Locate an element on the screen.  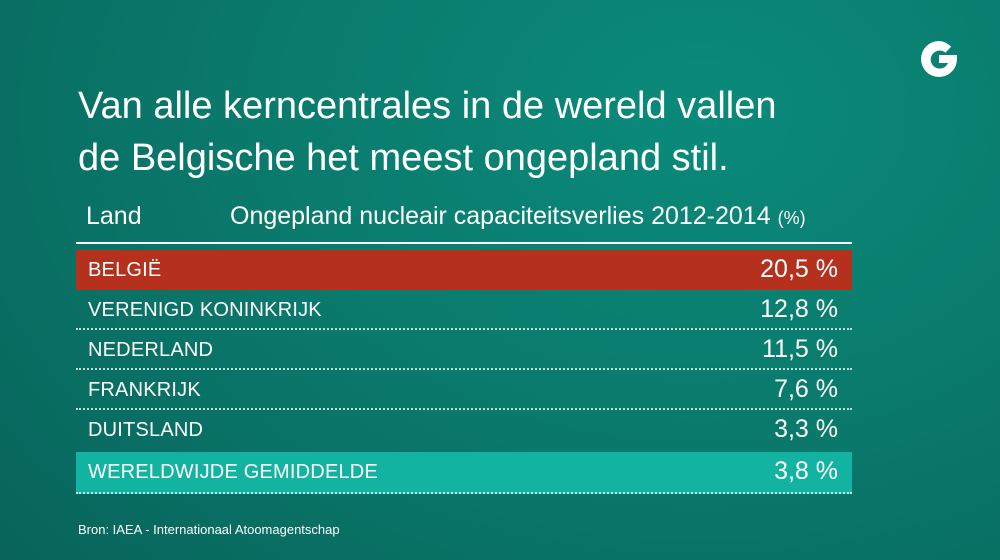
table-row-germany: Duitsland 3,3 % is located at coordinates (464, 430).